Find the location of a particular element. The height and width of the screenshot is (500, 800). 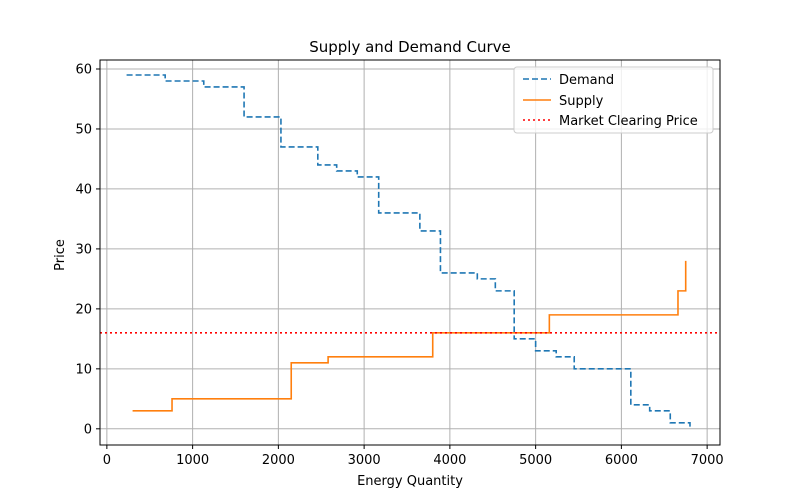

x-tick-label: 3000 is located at coordinates (364, 460).